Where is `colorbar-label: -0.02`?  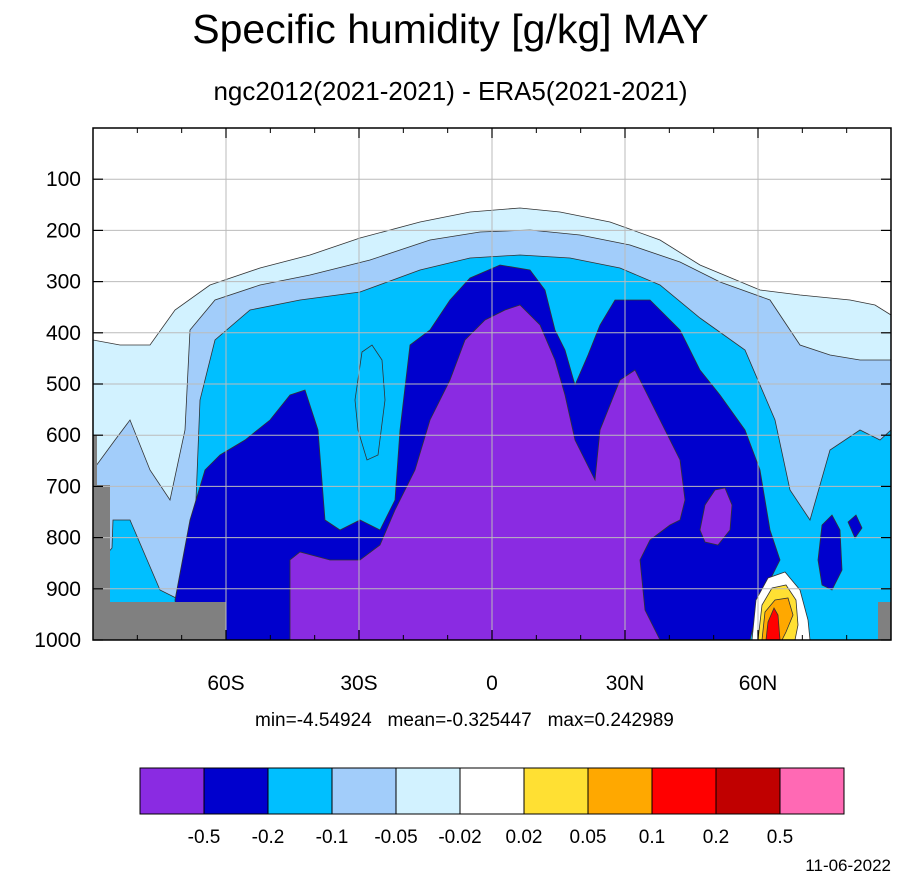 colorbar-label: -0.02 is located at coordinates (459, 837).